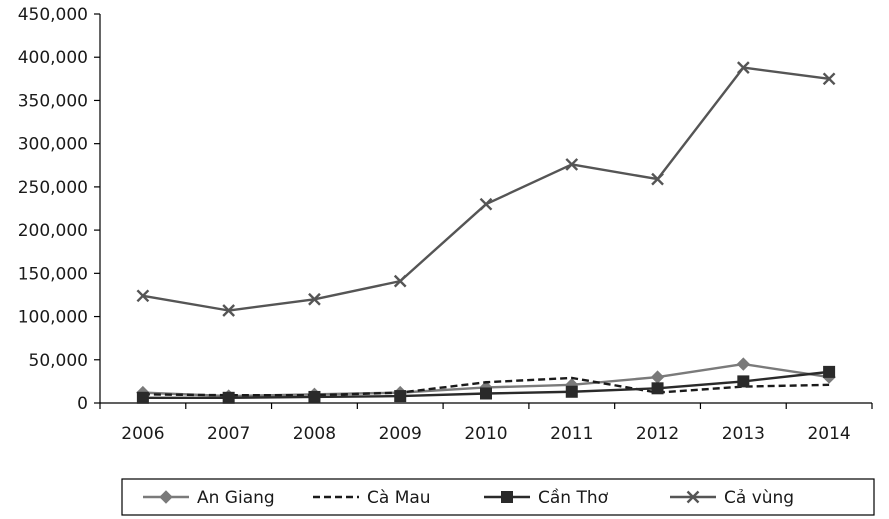  What do you see at coordinates (485, 434) in the screenshot?
I see `x-tick-label: 2010` at bounding box center [485, 434].